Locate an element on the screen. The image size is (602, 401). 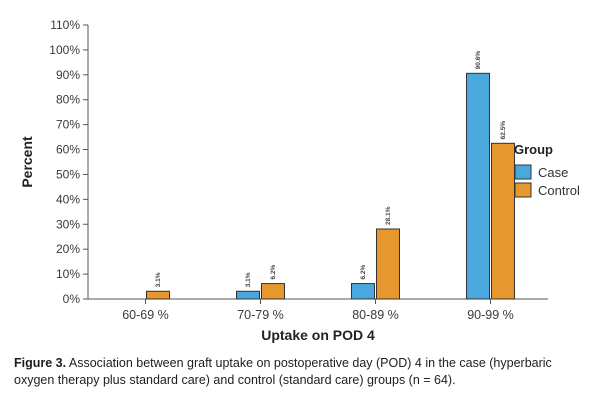
legend-label-control: Control is located at coordinates (559, 190).